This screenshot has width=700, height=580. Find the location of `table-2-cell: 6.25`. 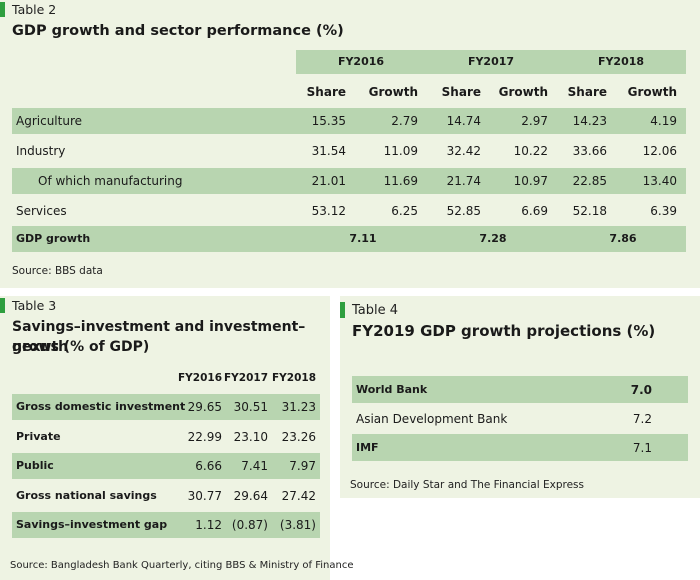

table-2-cell: 6.25 is located at coordinates (404, 211).